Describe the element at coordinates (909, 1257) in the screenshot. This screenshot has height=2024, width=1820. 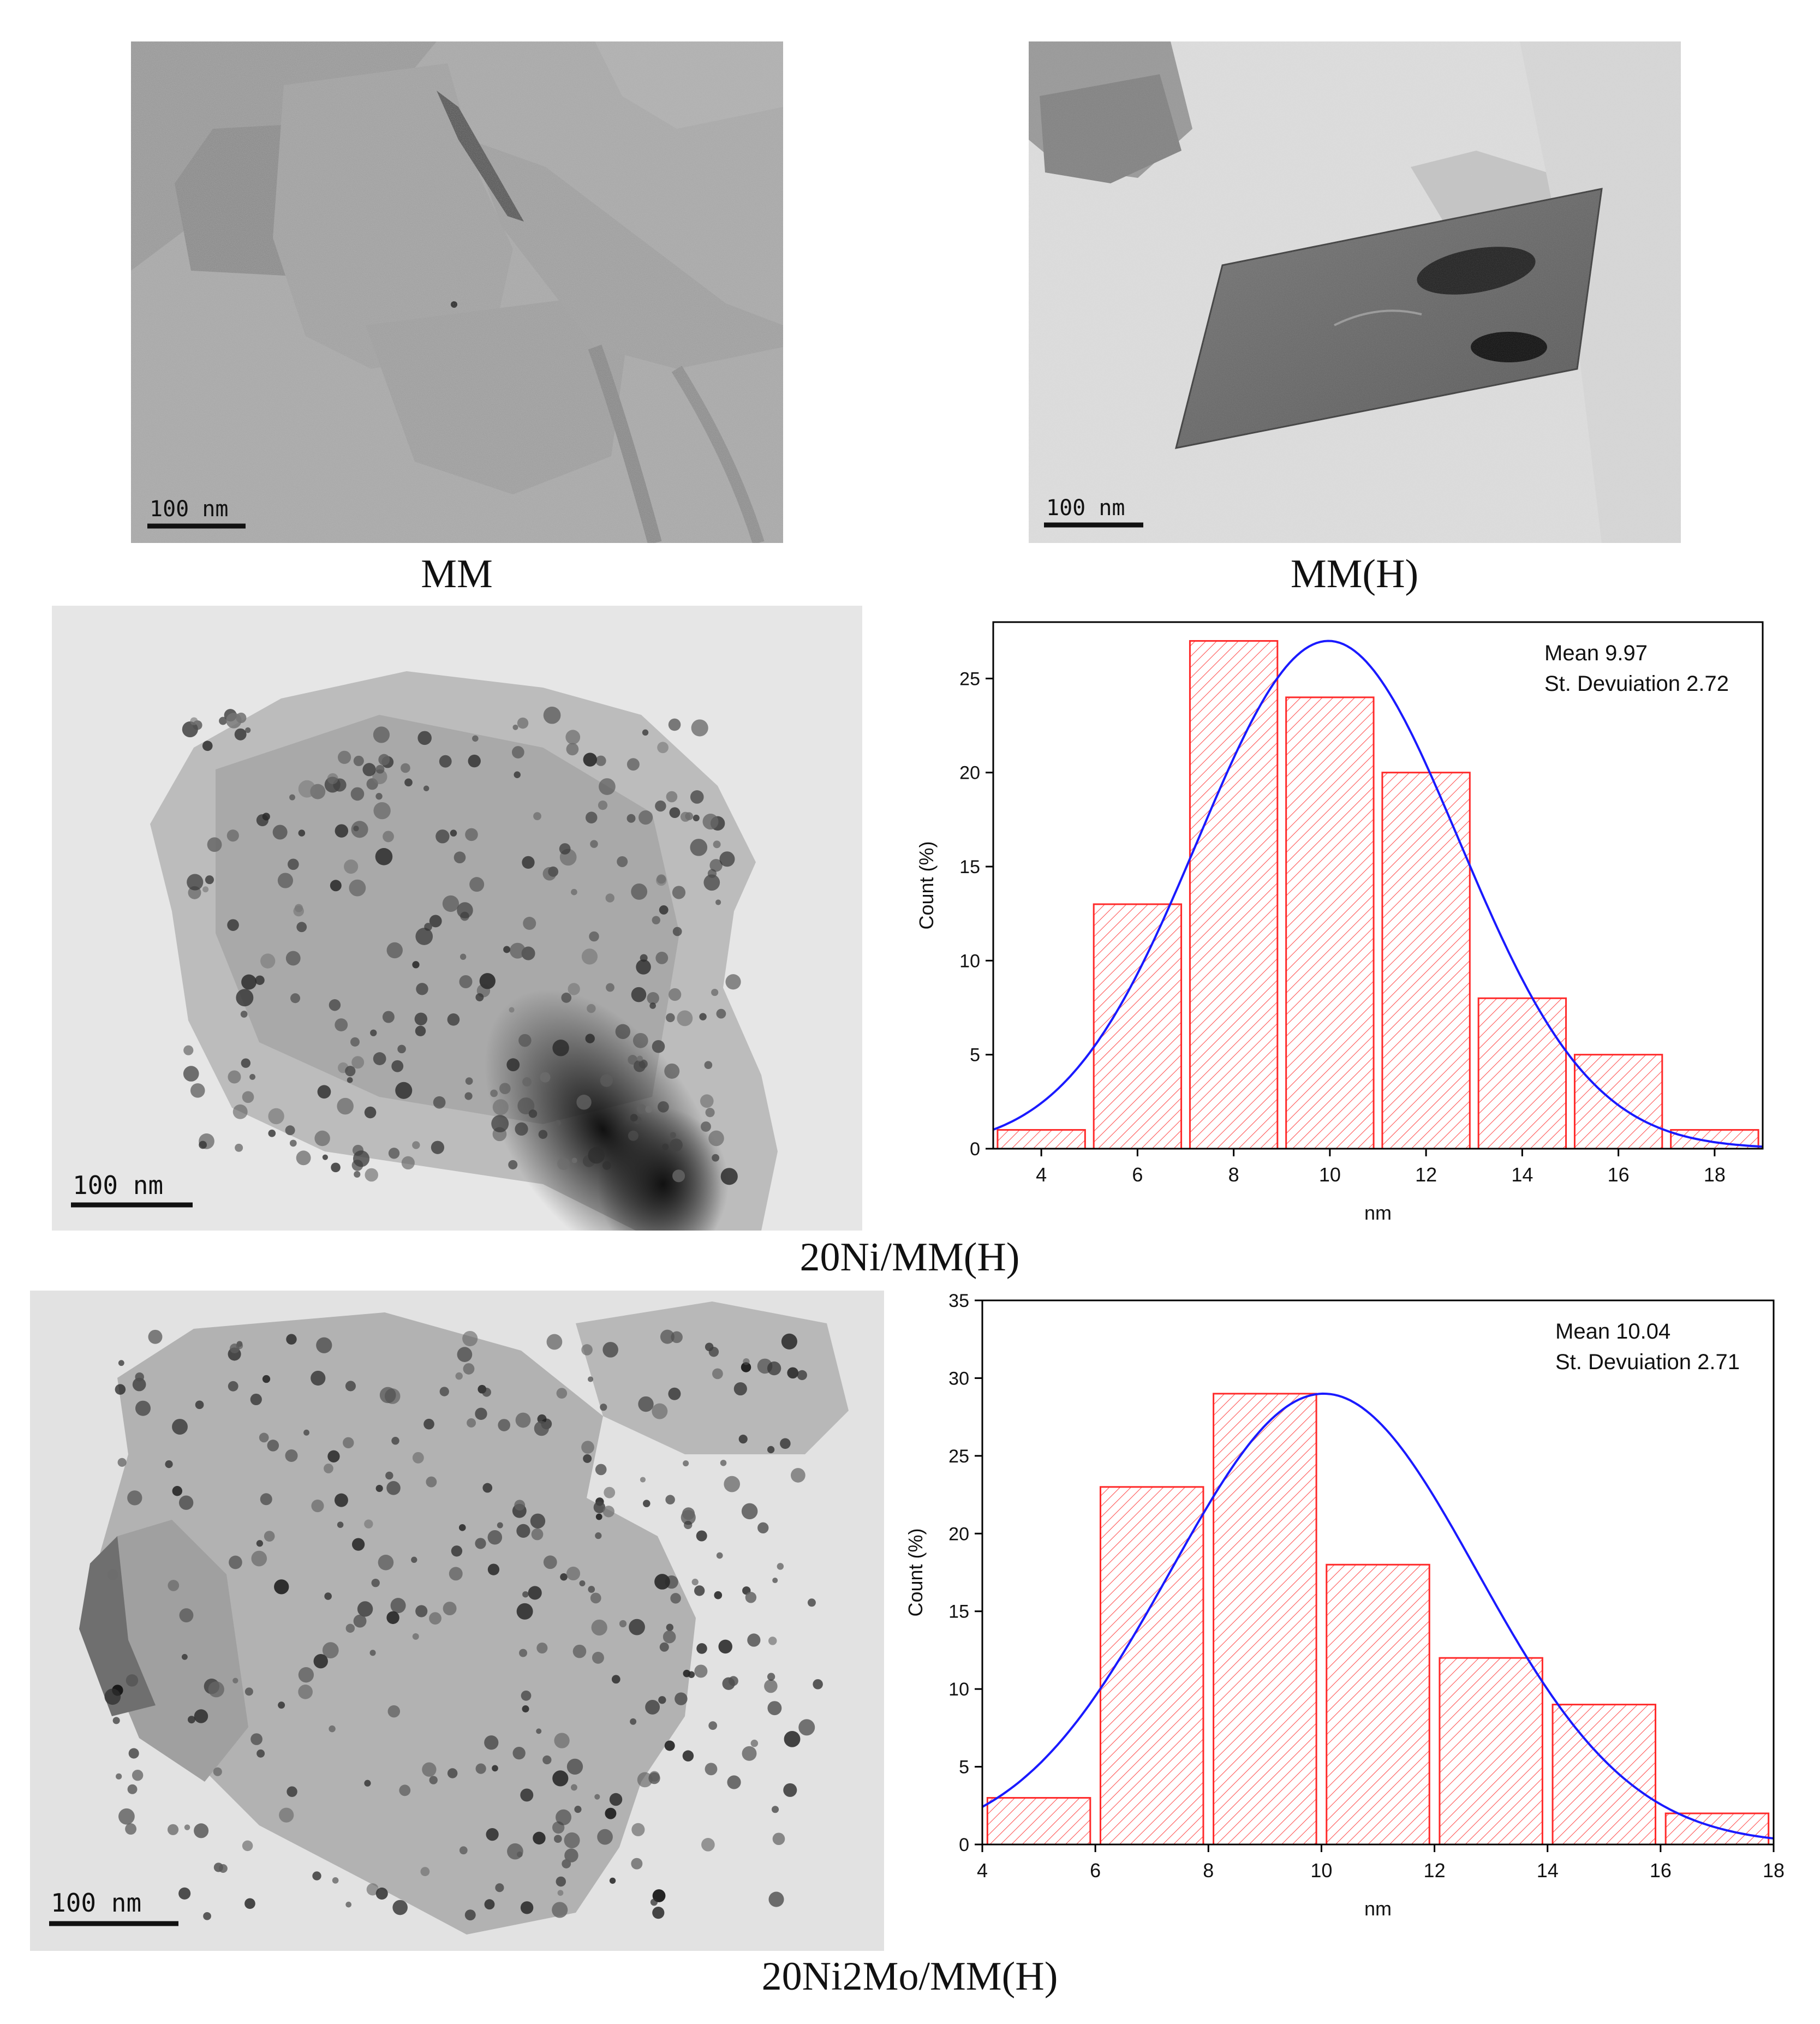
I see `caption-20ni: 20Ni/MM(H)` at that location.